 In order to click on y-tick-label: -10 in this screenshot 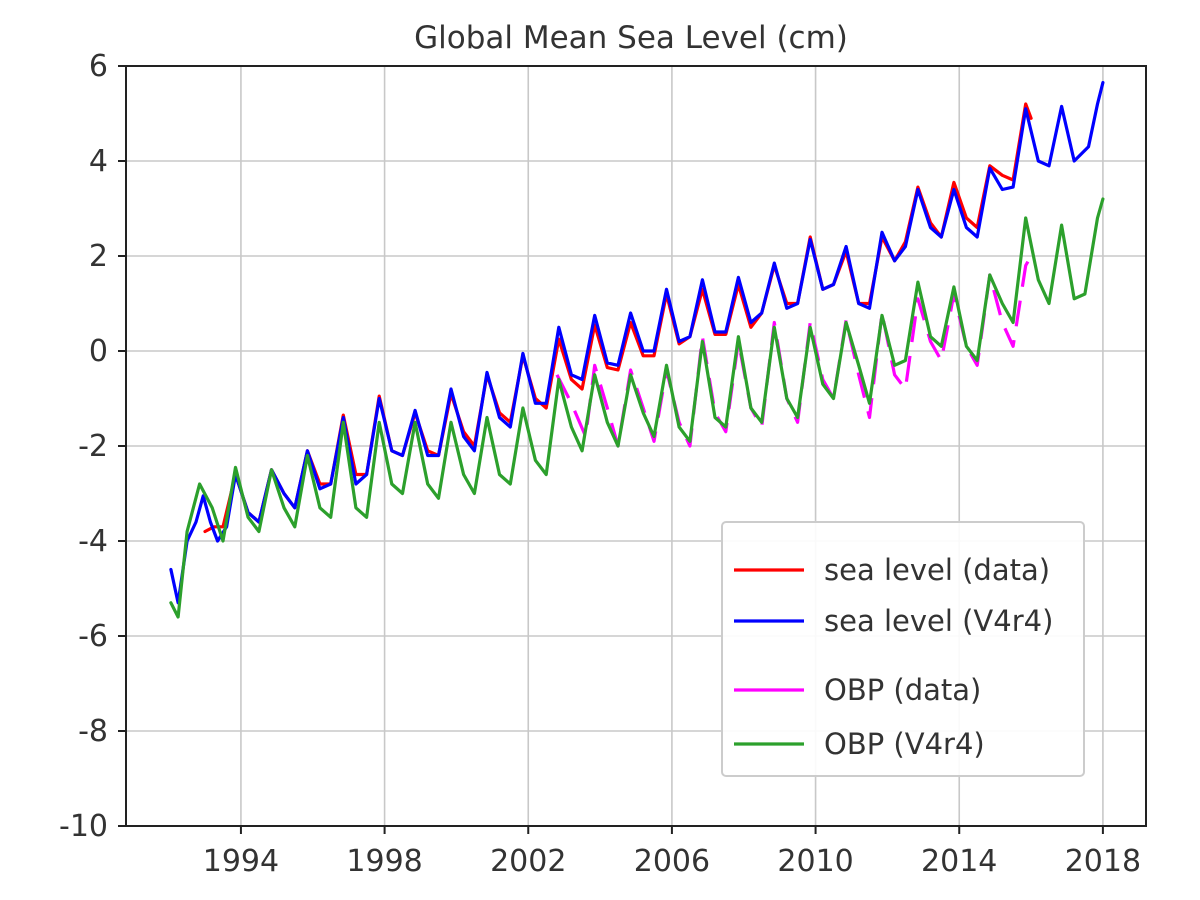, I will do `click(83, 826)`.